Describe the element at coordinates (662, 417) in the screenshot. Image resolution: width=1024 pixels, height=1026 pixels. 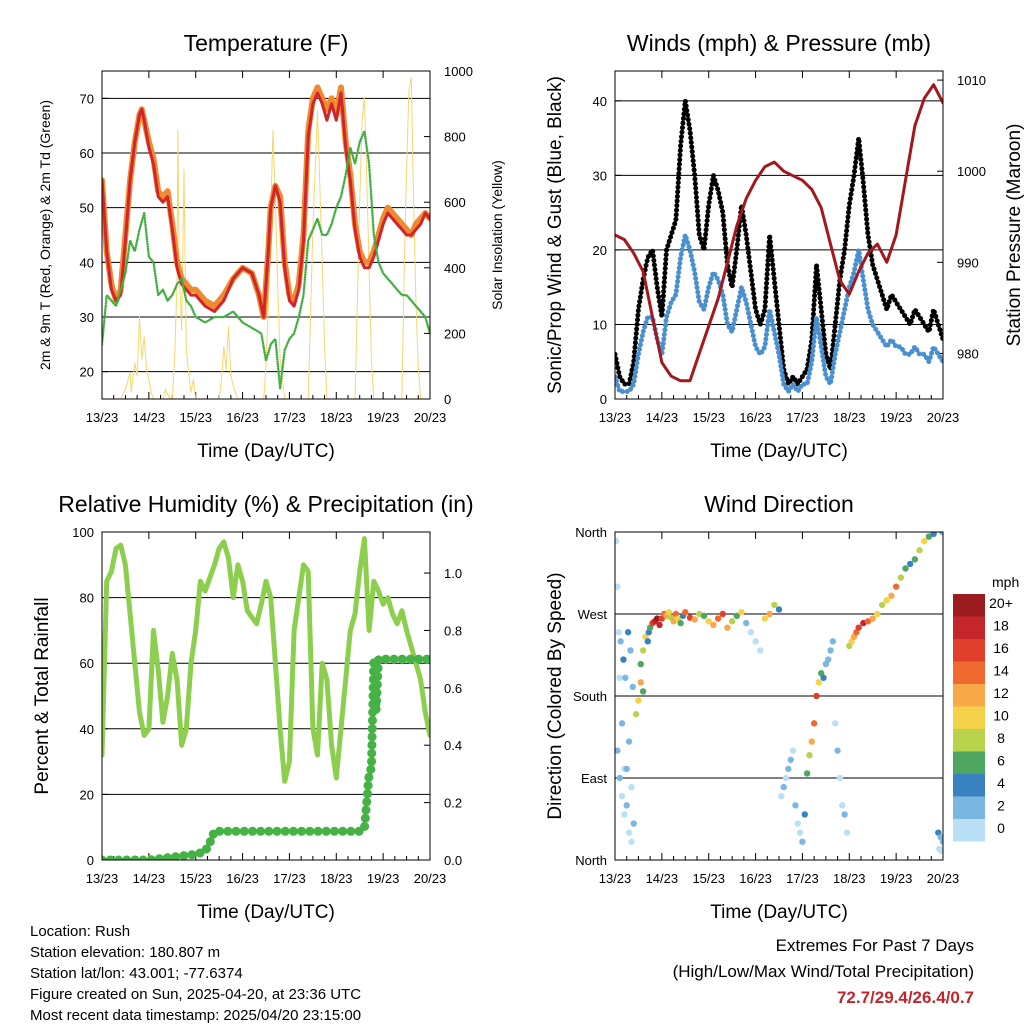
I see `winds-xtick-label: 14/23` at that location.